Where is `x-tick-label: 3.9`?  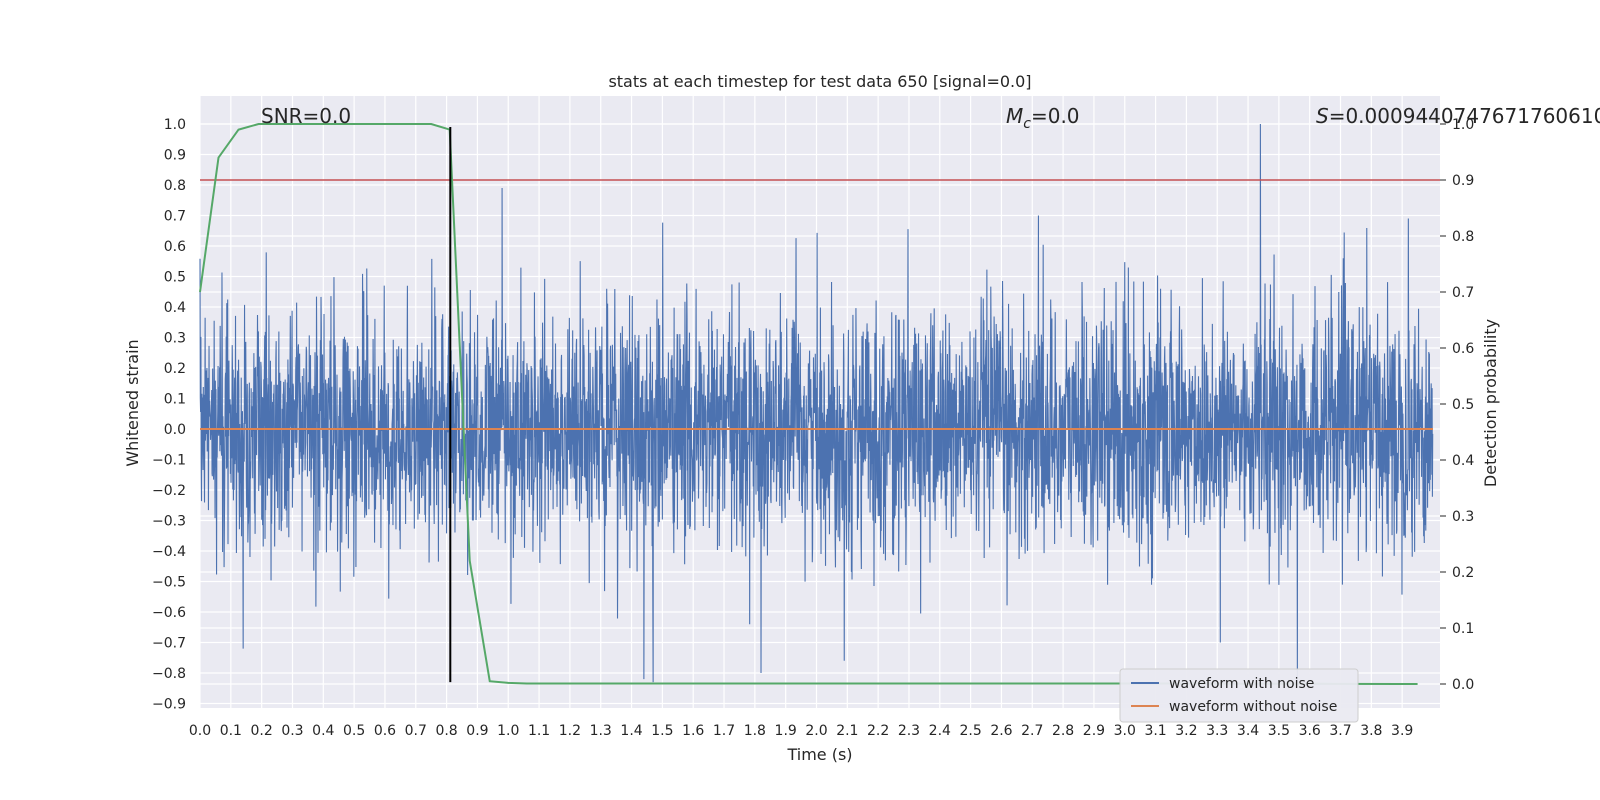
x-tick-label: 3.9 is located at coordinates (1402, 731).